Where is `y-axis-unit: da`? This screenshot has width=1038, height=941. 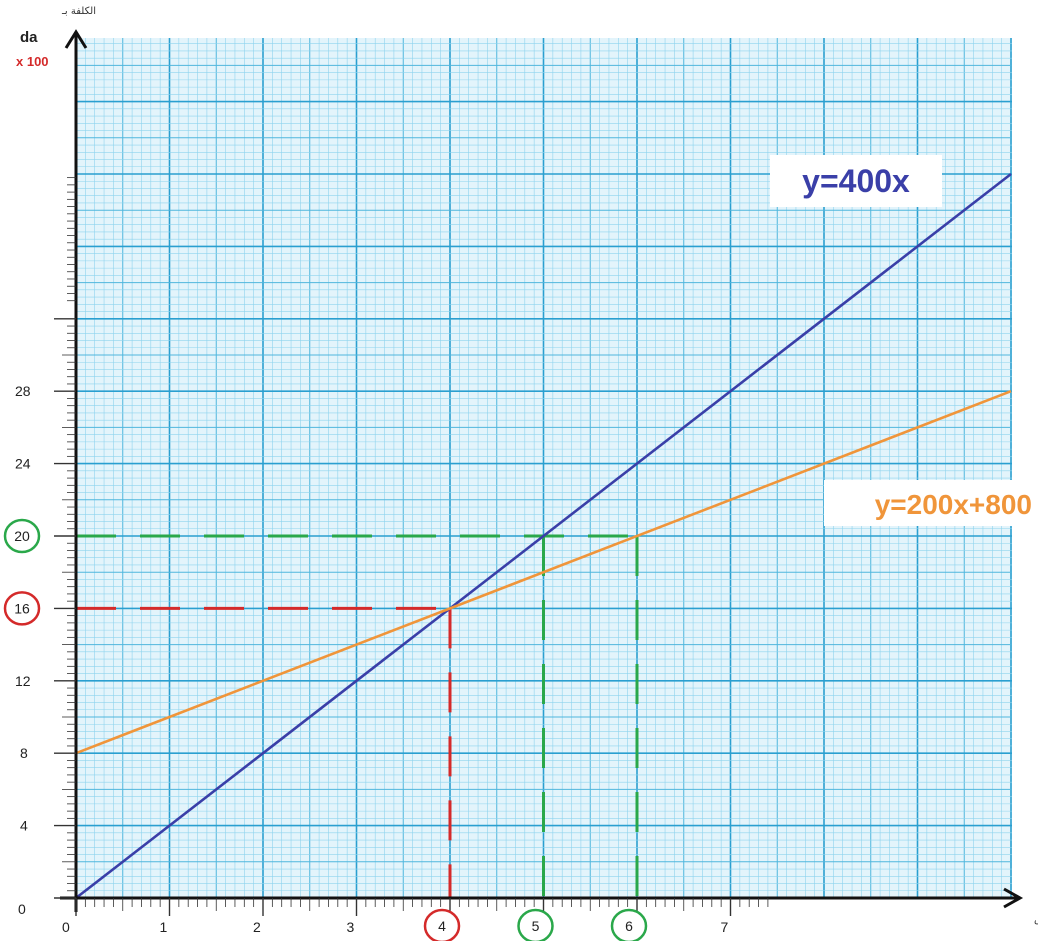
y-axis-unit: da is located at coordinates (29, 37).